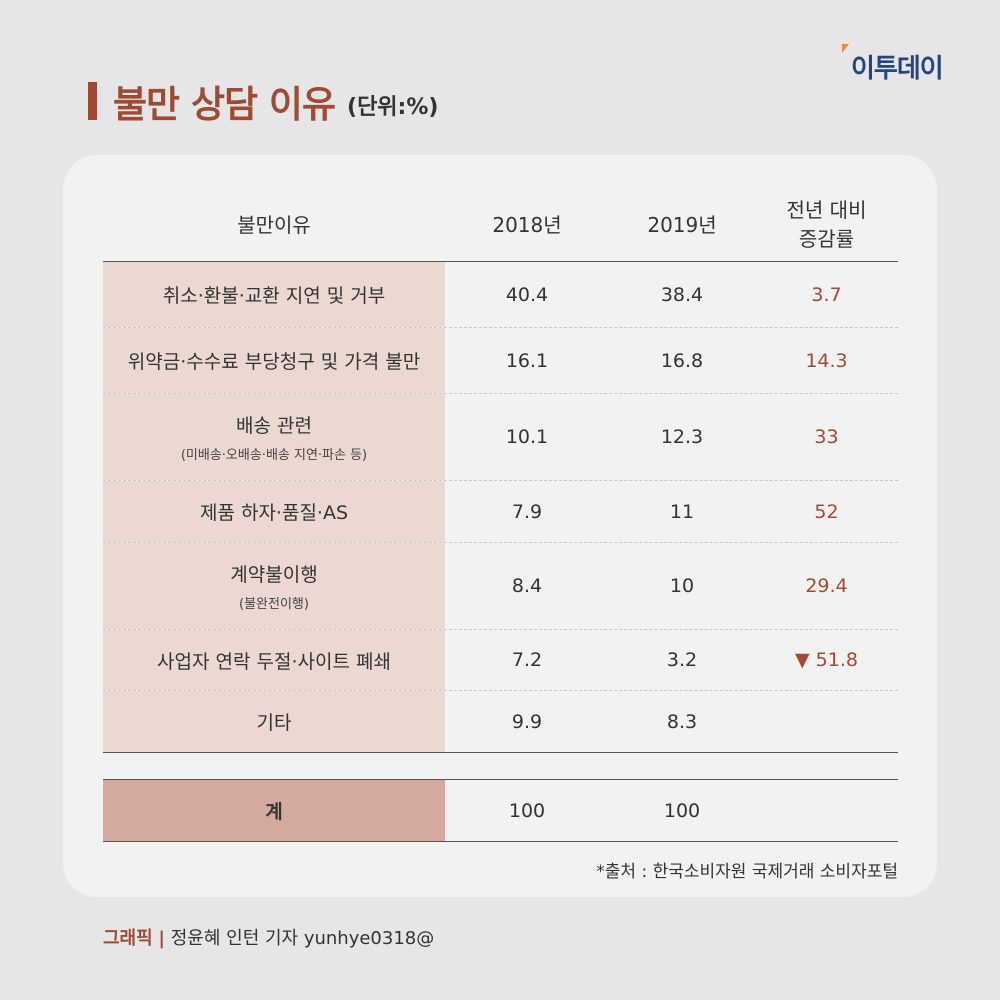 This screenshot has height=1000, width=1000. What do you see at coordinates (826, 511) in the screenshot?
I see `change-value: 52` at bounding box center [826, 511].